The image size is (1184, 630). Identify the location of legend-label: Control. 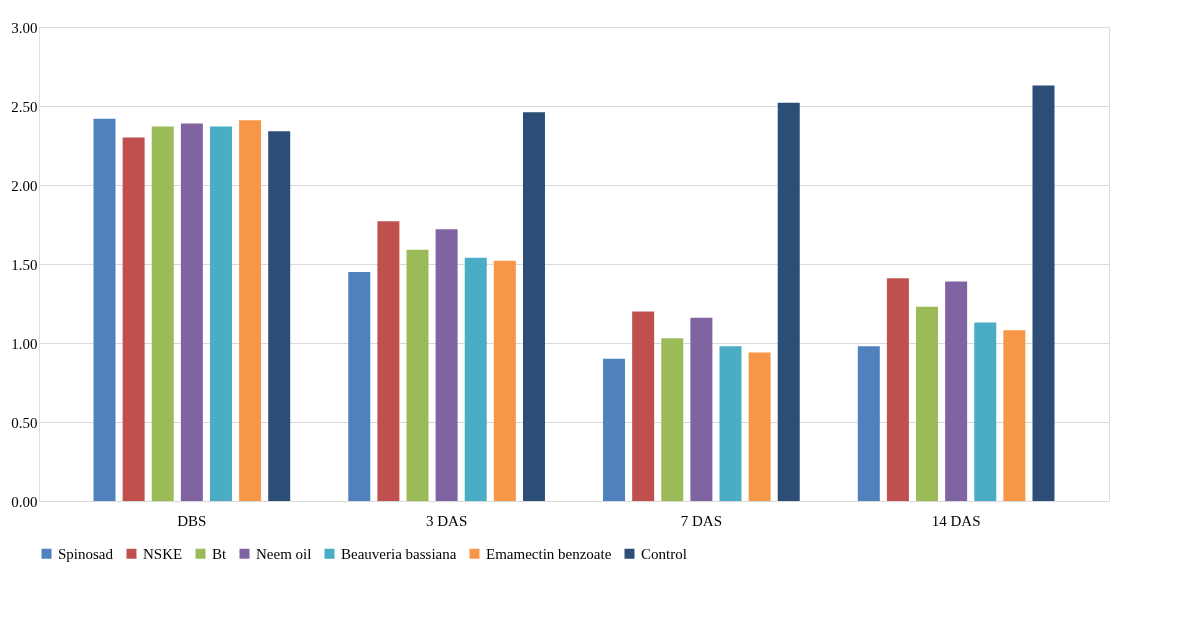
(664, 553).